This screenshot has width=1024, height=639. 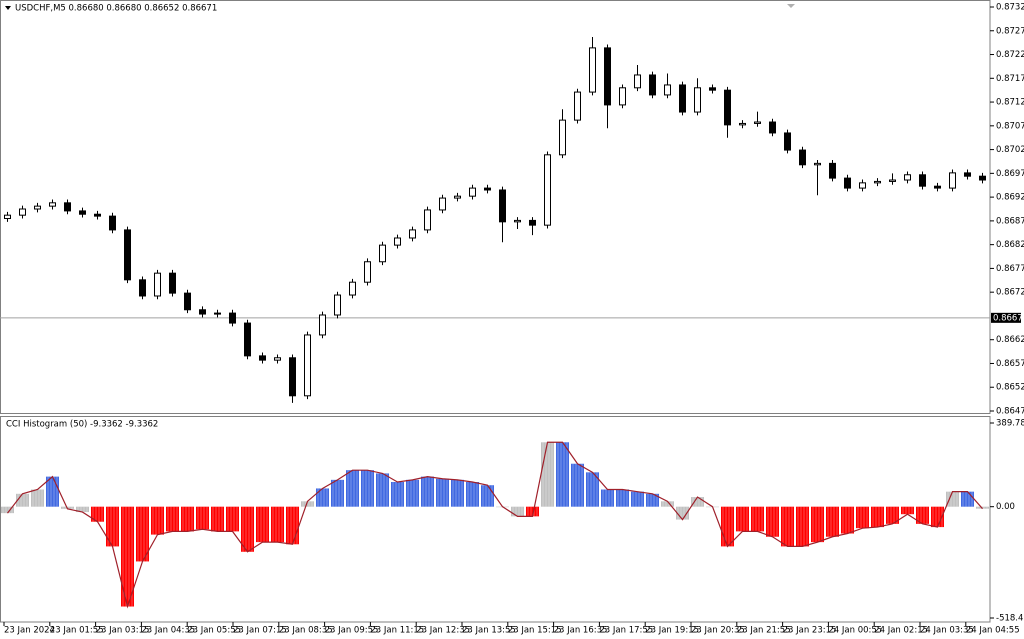 What do you see at coordinates (260, 631) in the screenshot?
I see `x-tick-label: 23 Jan 07:15` at bounding box center [260, 631].